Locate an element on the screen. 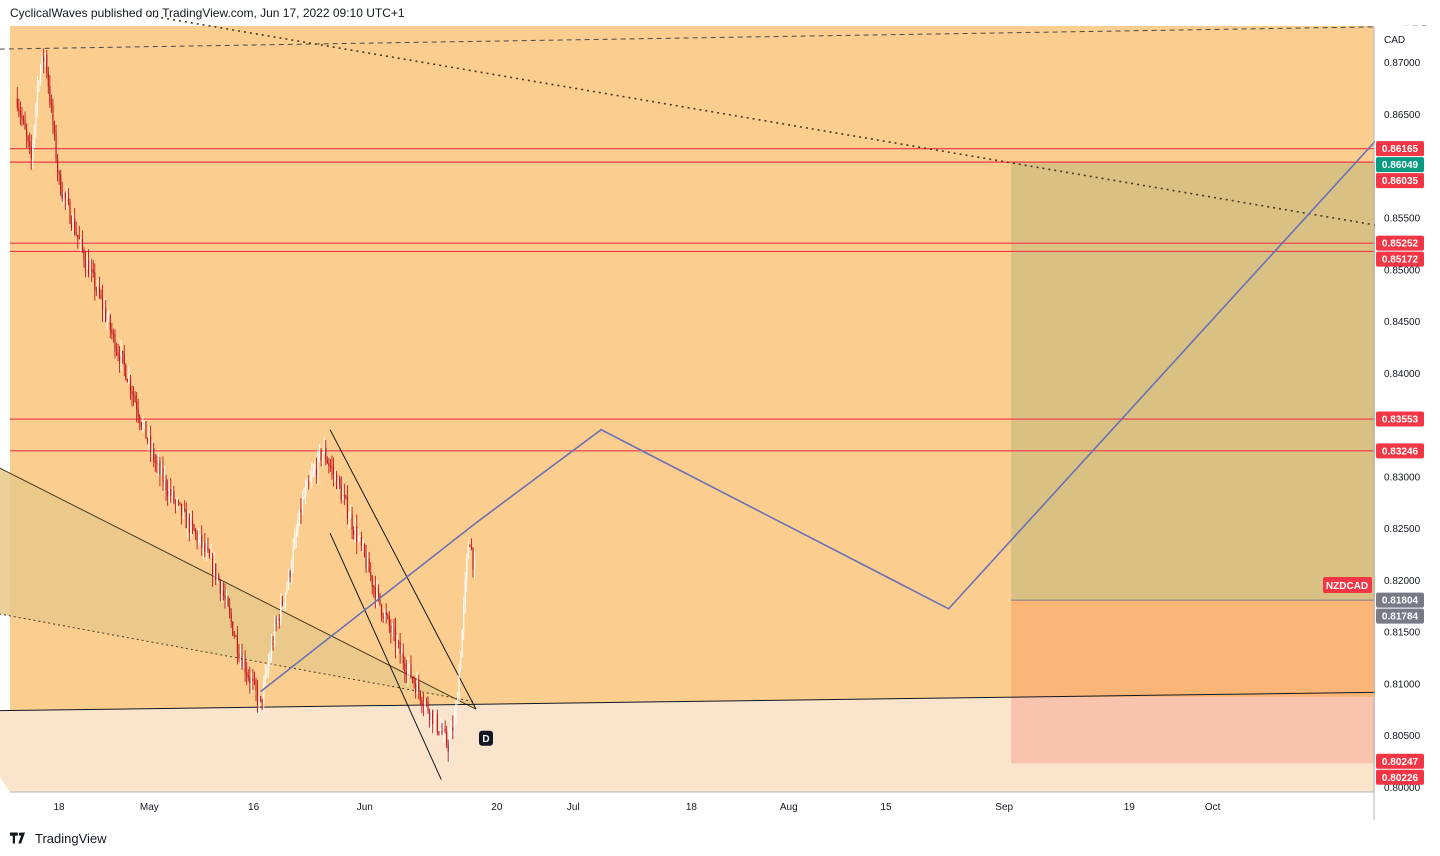 The image size is (1440, 856). price-badge-label: 0.80226 is located at coordinates (1400, 778).